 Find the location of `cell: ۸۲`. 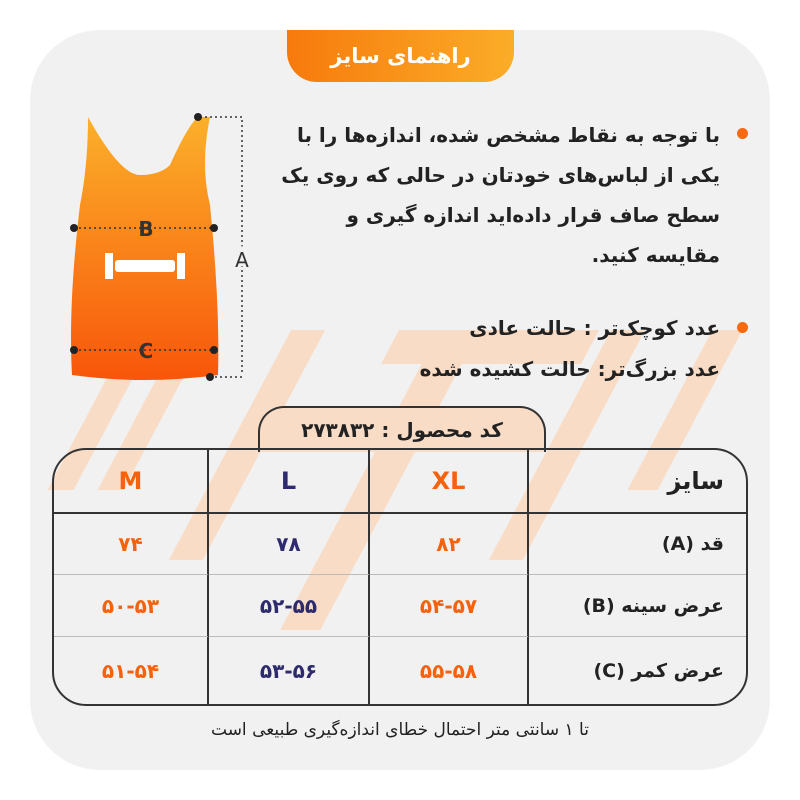

cell: ۸۲ is located at coordinates (449, 544).